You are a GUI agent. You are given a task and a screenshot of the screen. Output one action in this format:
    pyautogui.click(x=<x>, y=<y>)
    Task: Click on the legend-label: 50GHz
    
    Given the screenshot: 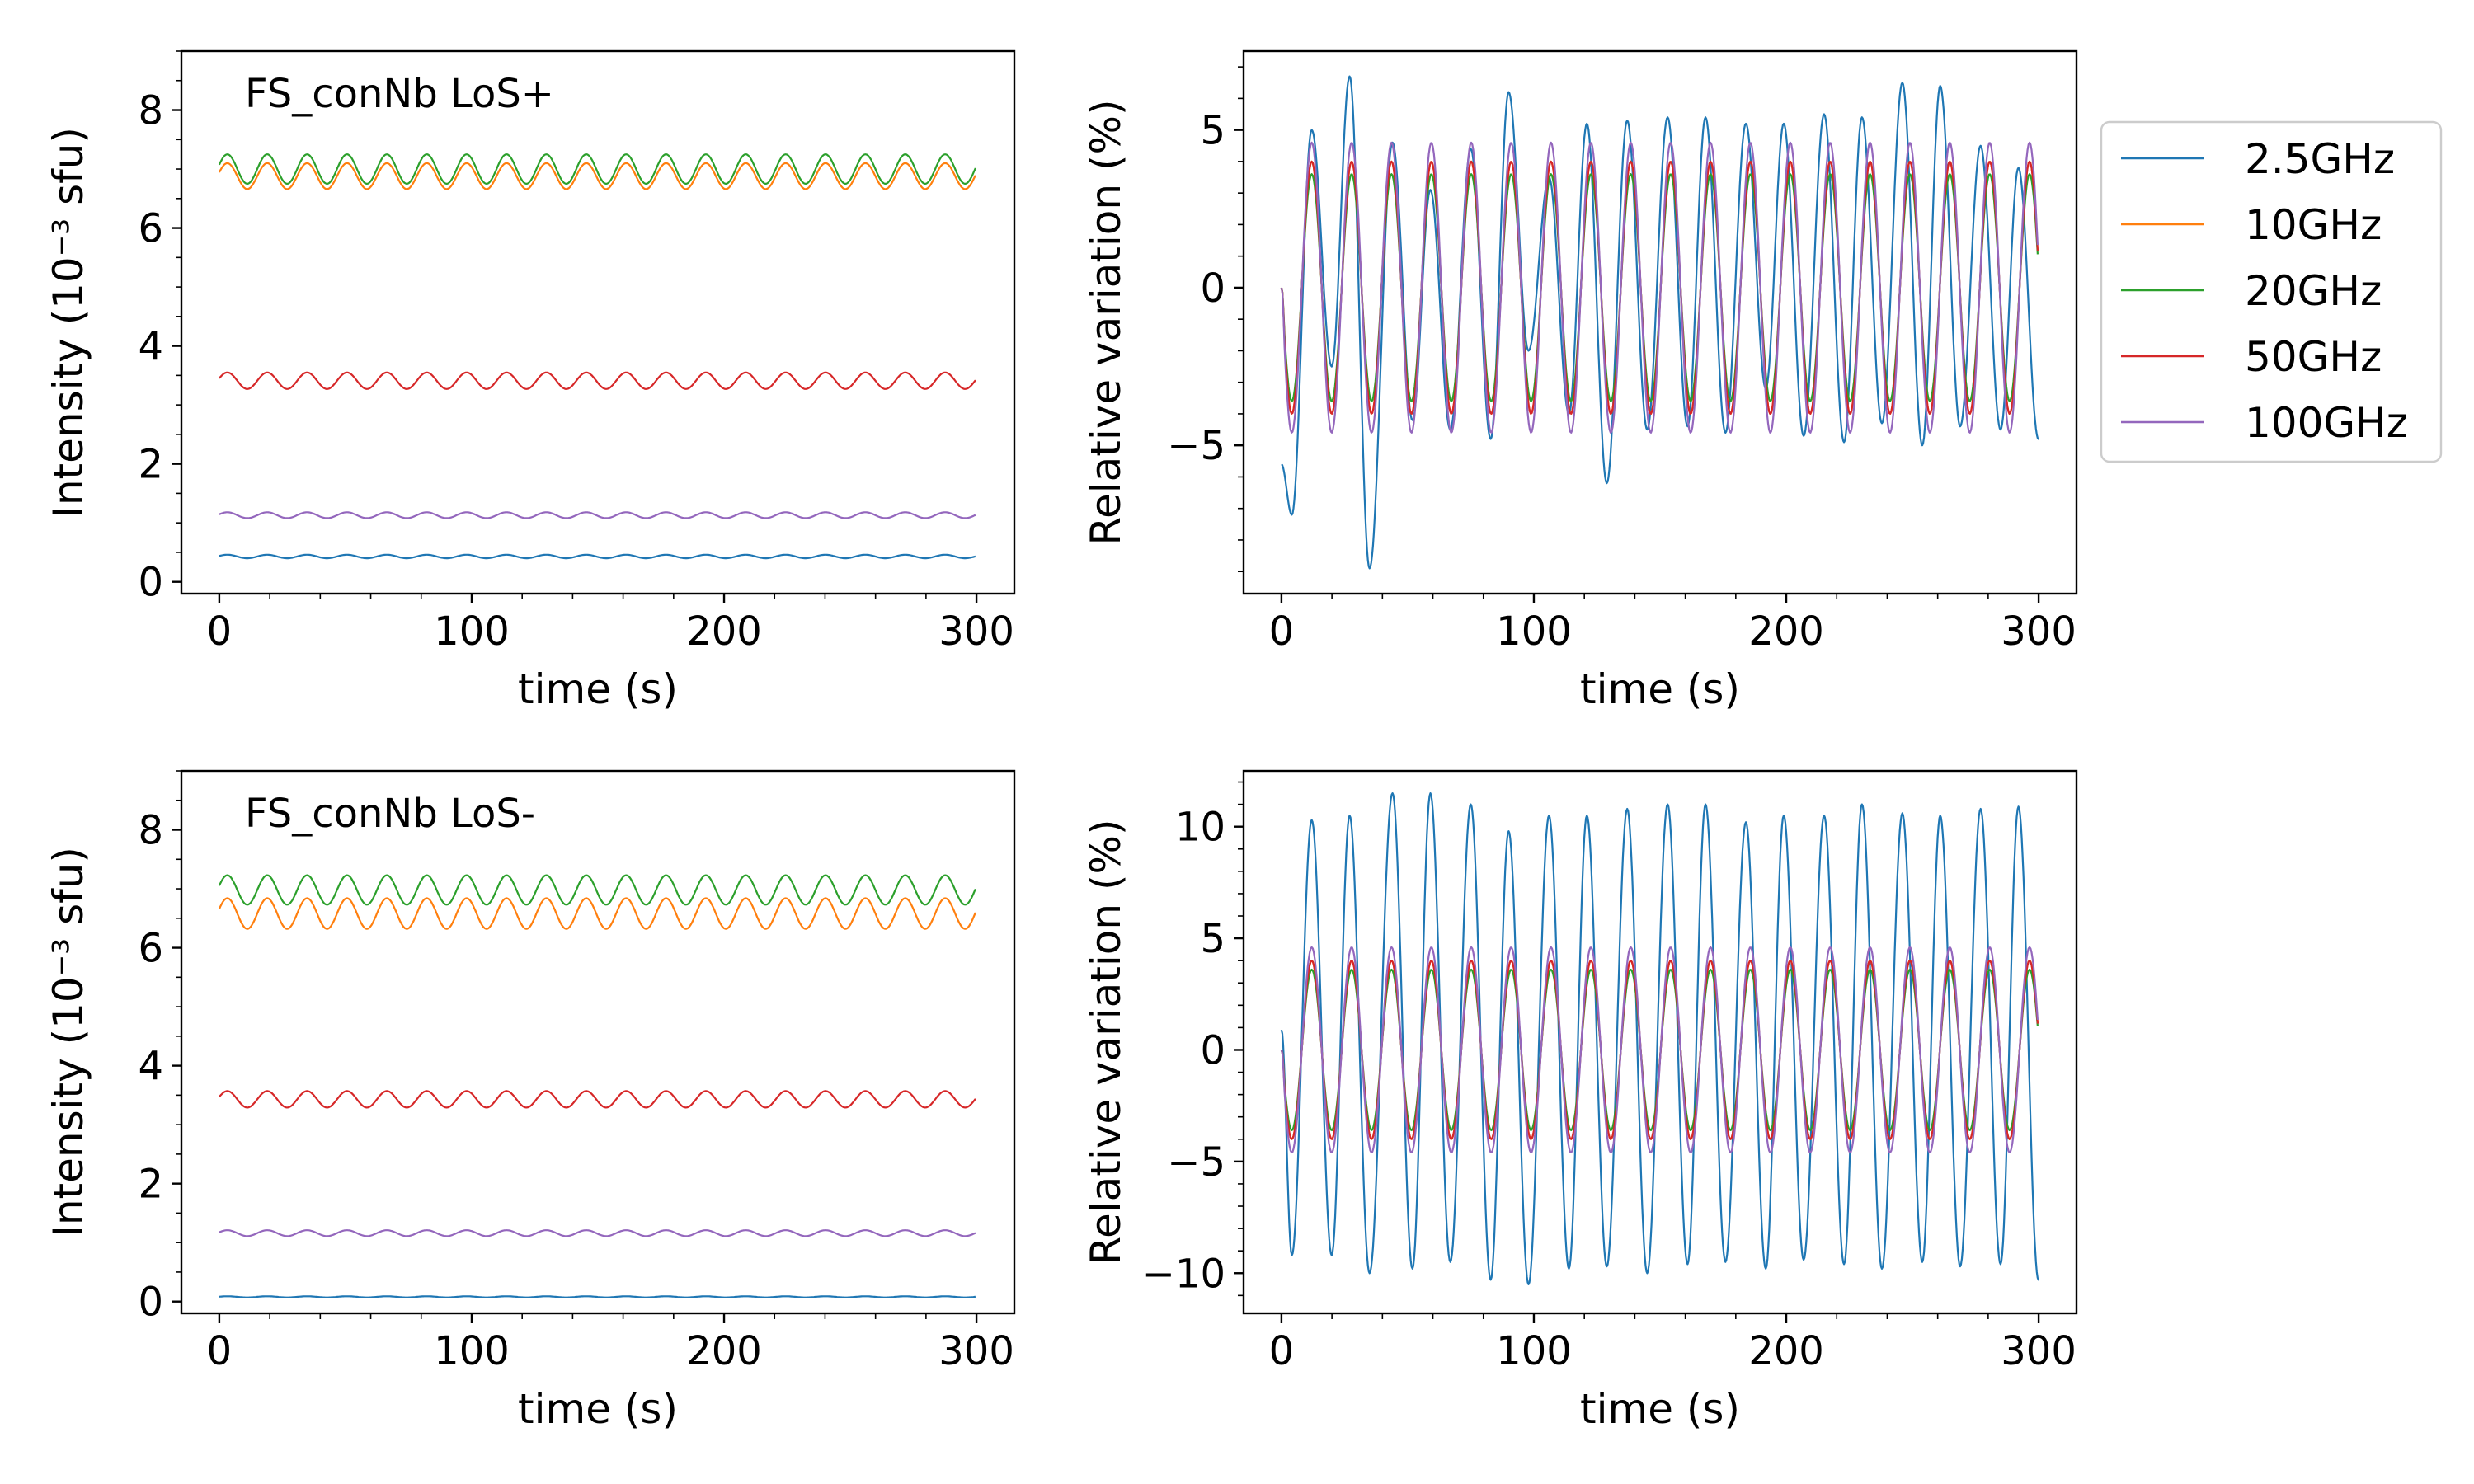 What is the action you would take?
    pyautogui.click(x=2313, y=357)
    